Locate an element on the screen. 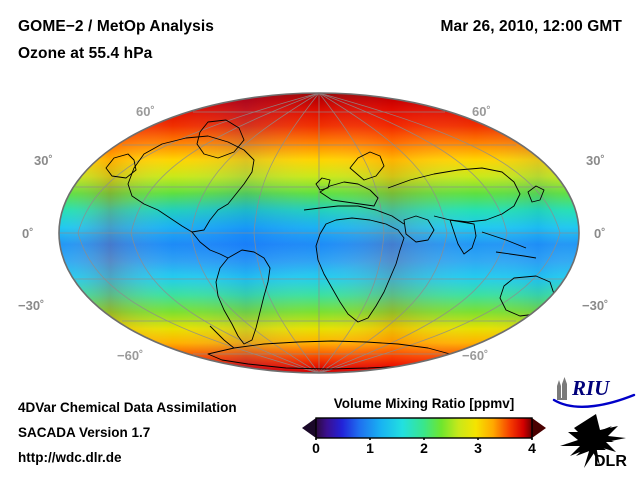  lat-label-left-60: 60˚ is located at coordinates (145, 111).